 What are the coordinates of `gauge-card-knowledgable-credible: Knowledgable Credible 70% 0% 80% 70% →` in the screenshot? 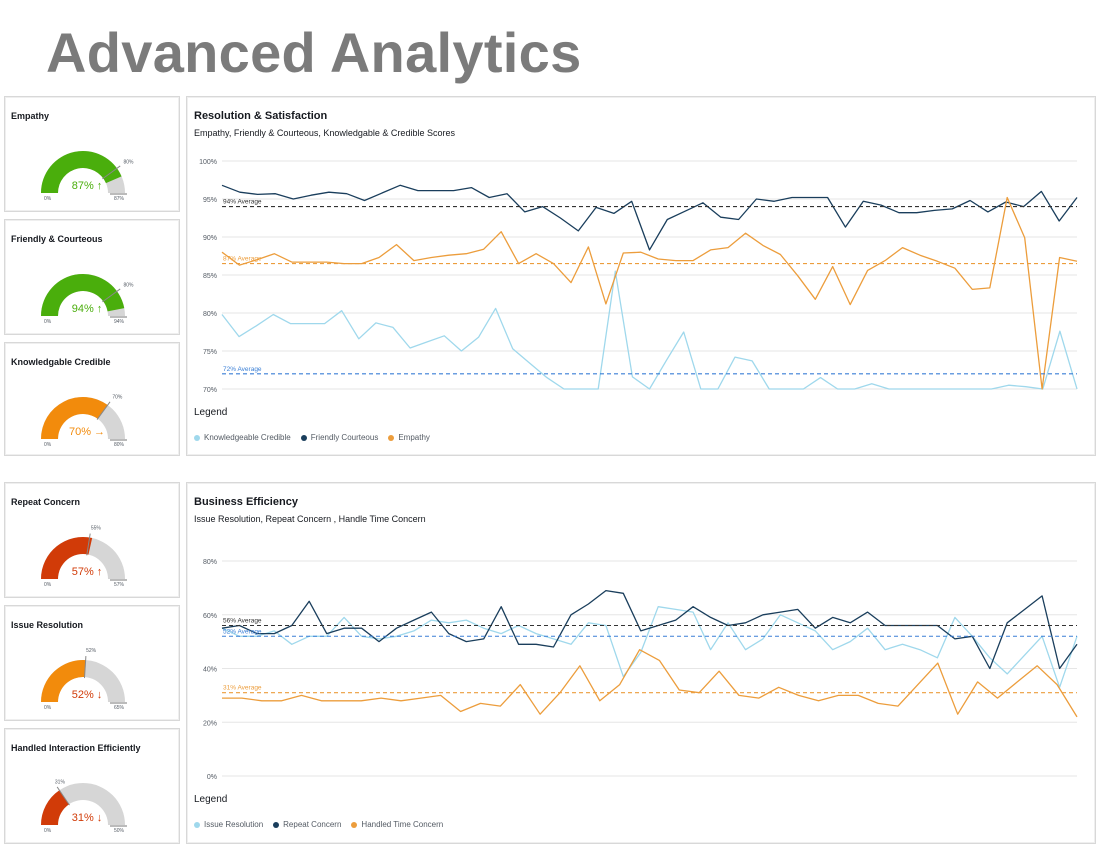 It's located at (92, 399).